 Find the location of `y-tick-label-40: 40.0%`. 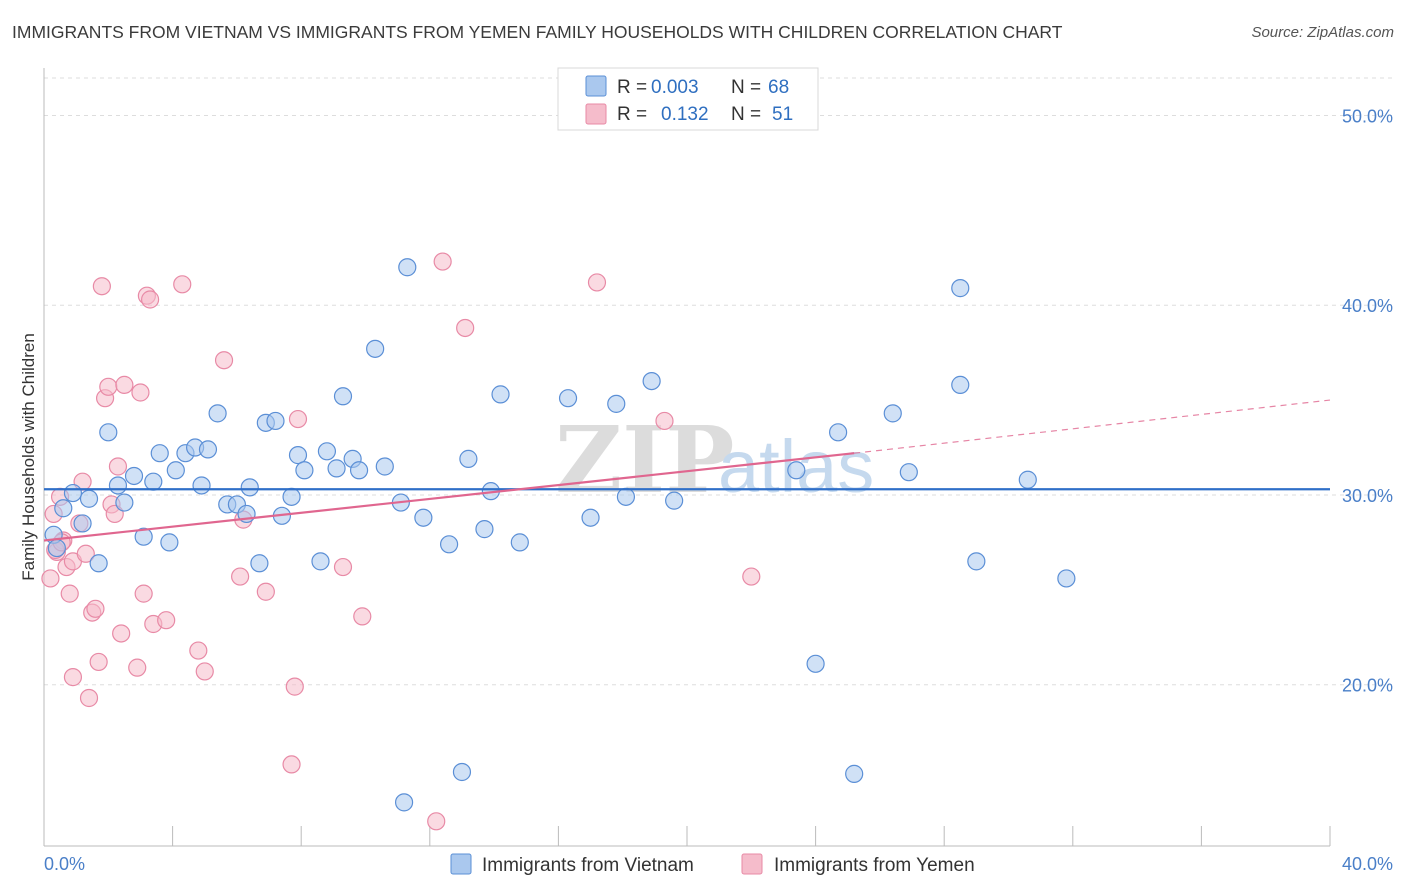

y-tick-label-40: 40.0% is located at coordinates (1367, 306).